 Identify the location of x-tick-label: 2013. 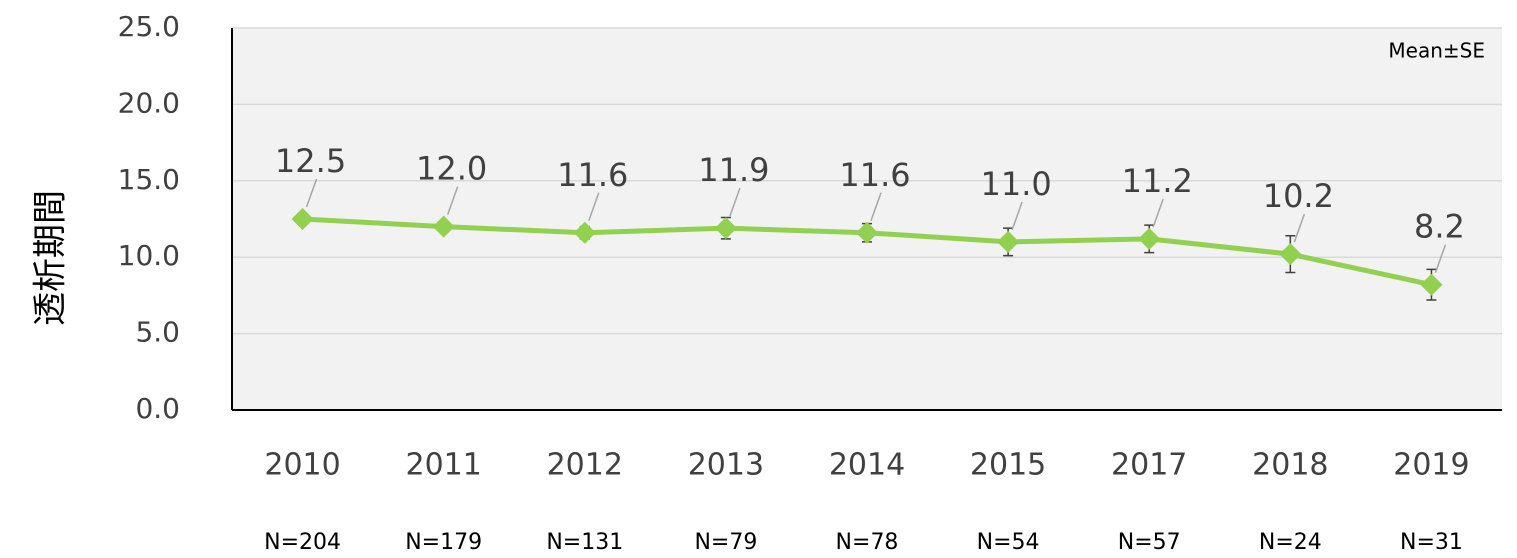
(726, 465).